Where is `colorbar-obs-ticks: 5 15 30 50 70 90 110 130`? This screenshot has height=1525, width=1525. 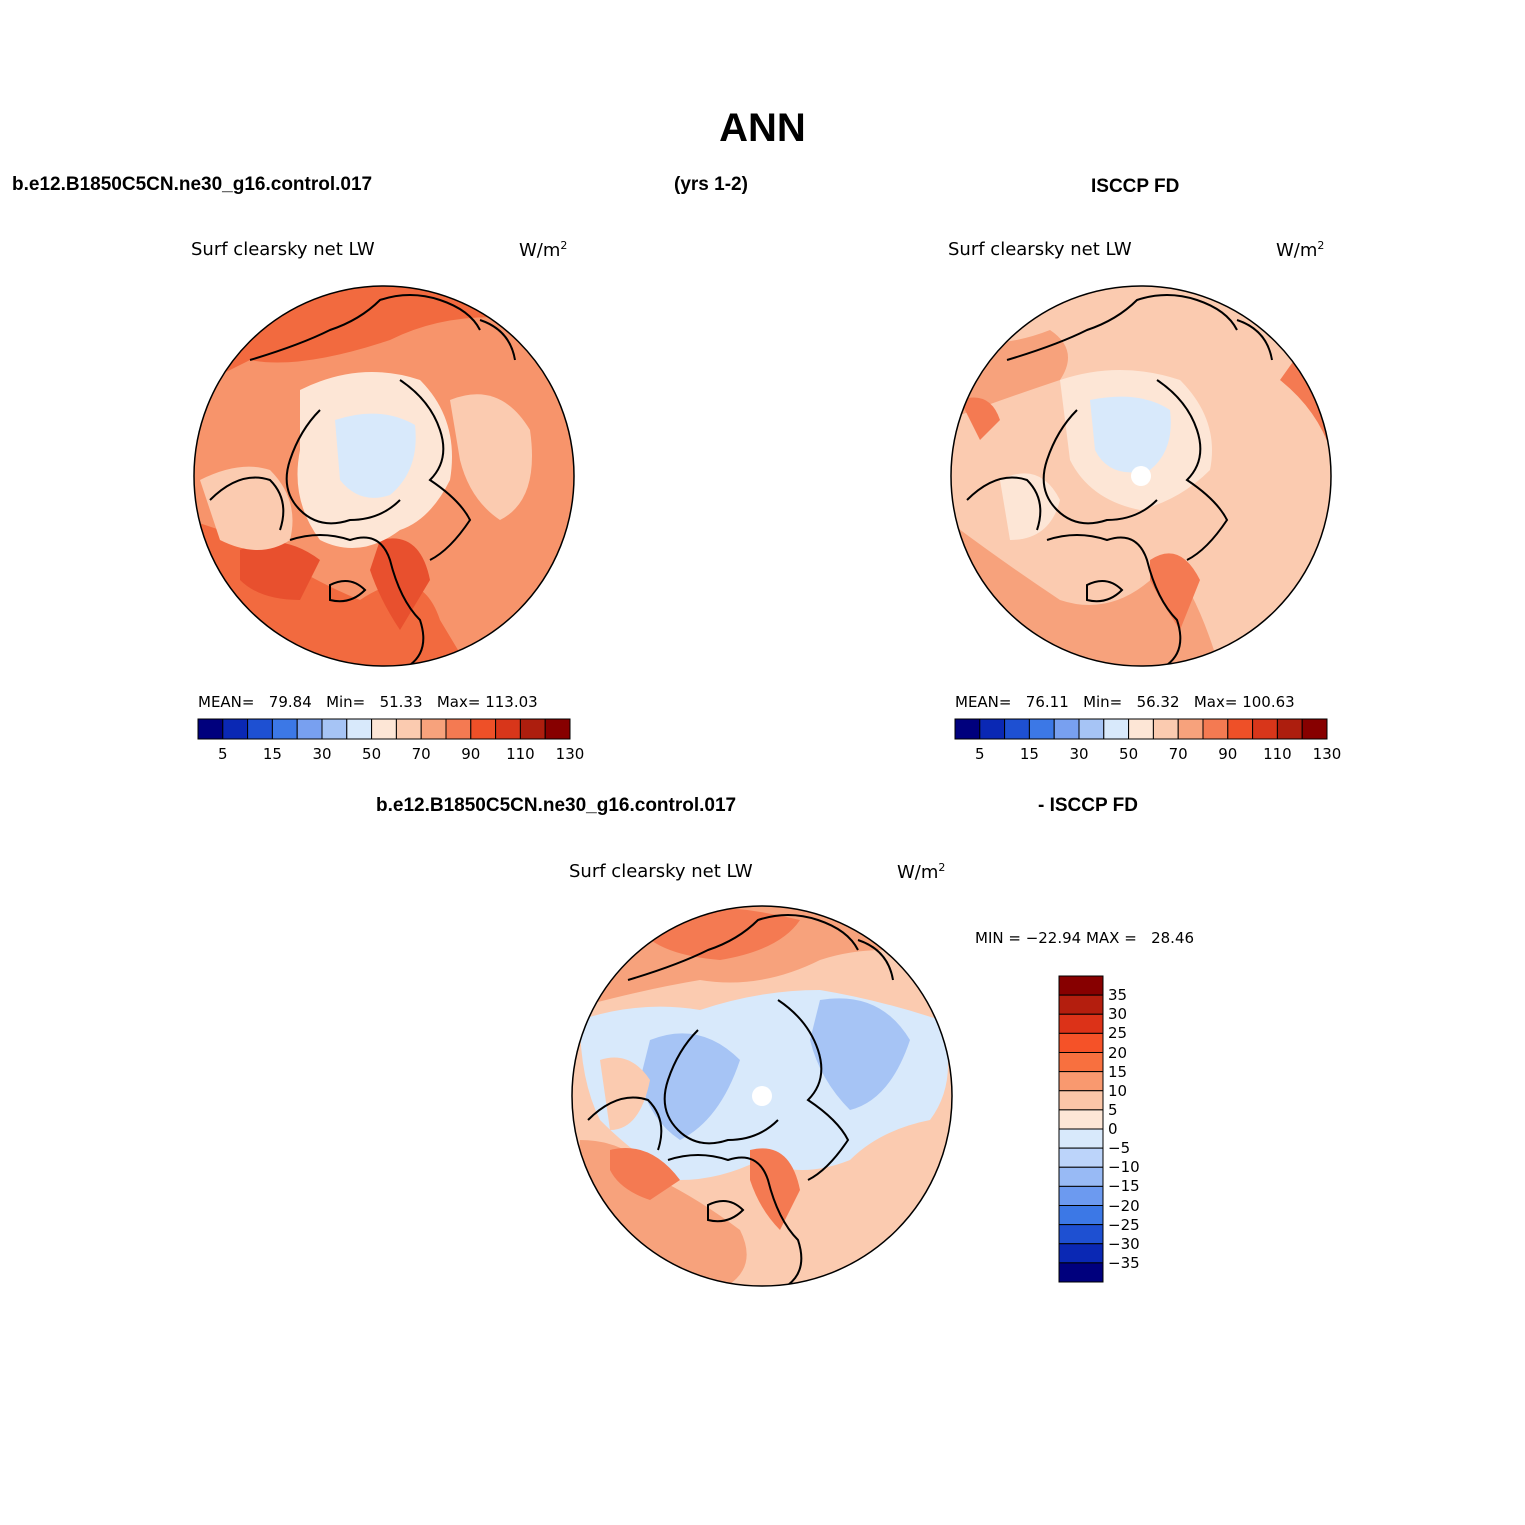
colorbar-obs-ticks: 5 15 30 50 70 90 110 130 is located at coordinates (1148, 755).